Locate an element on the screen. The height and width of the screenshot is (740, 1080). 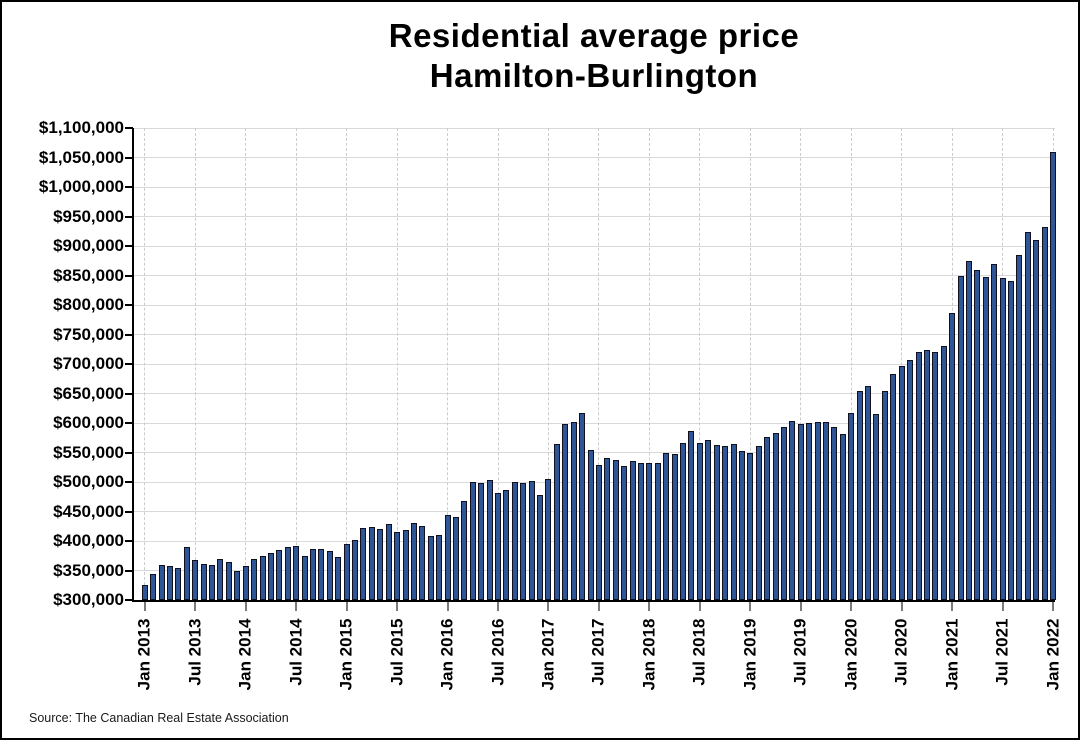
x-axis-label: Jul 2016 is located at coordinates (498, 652).